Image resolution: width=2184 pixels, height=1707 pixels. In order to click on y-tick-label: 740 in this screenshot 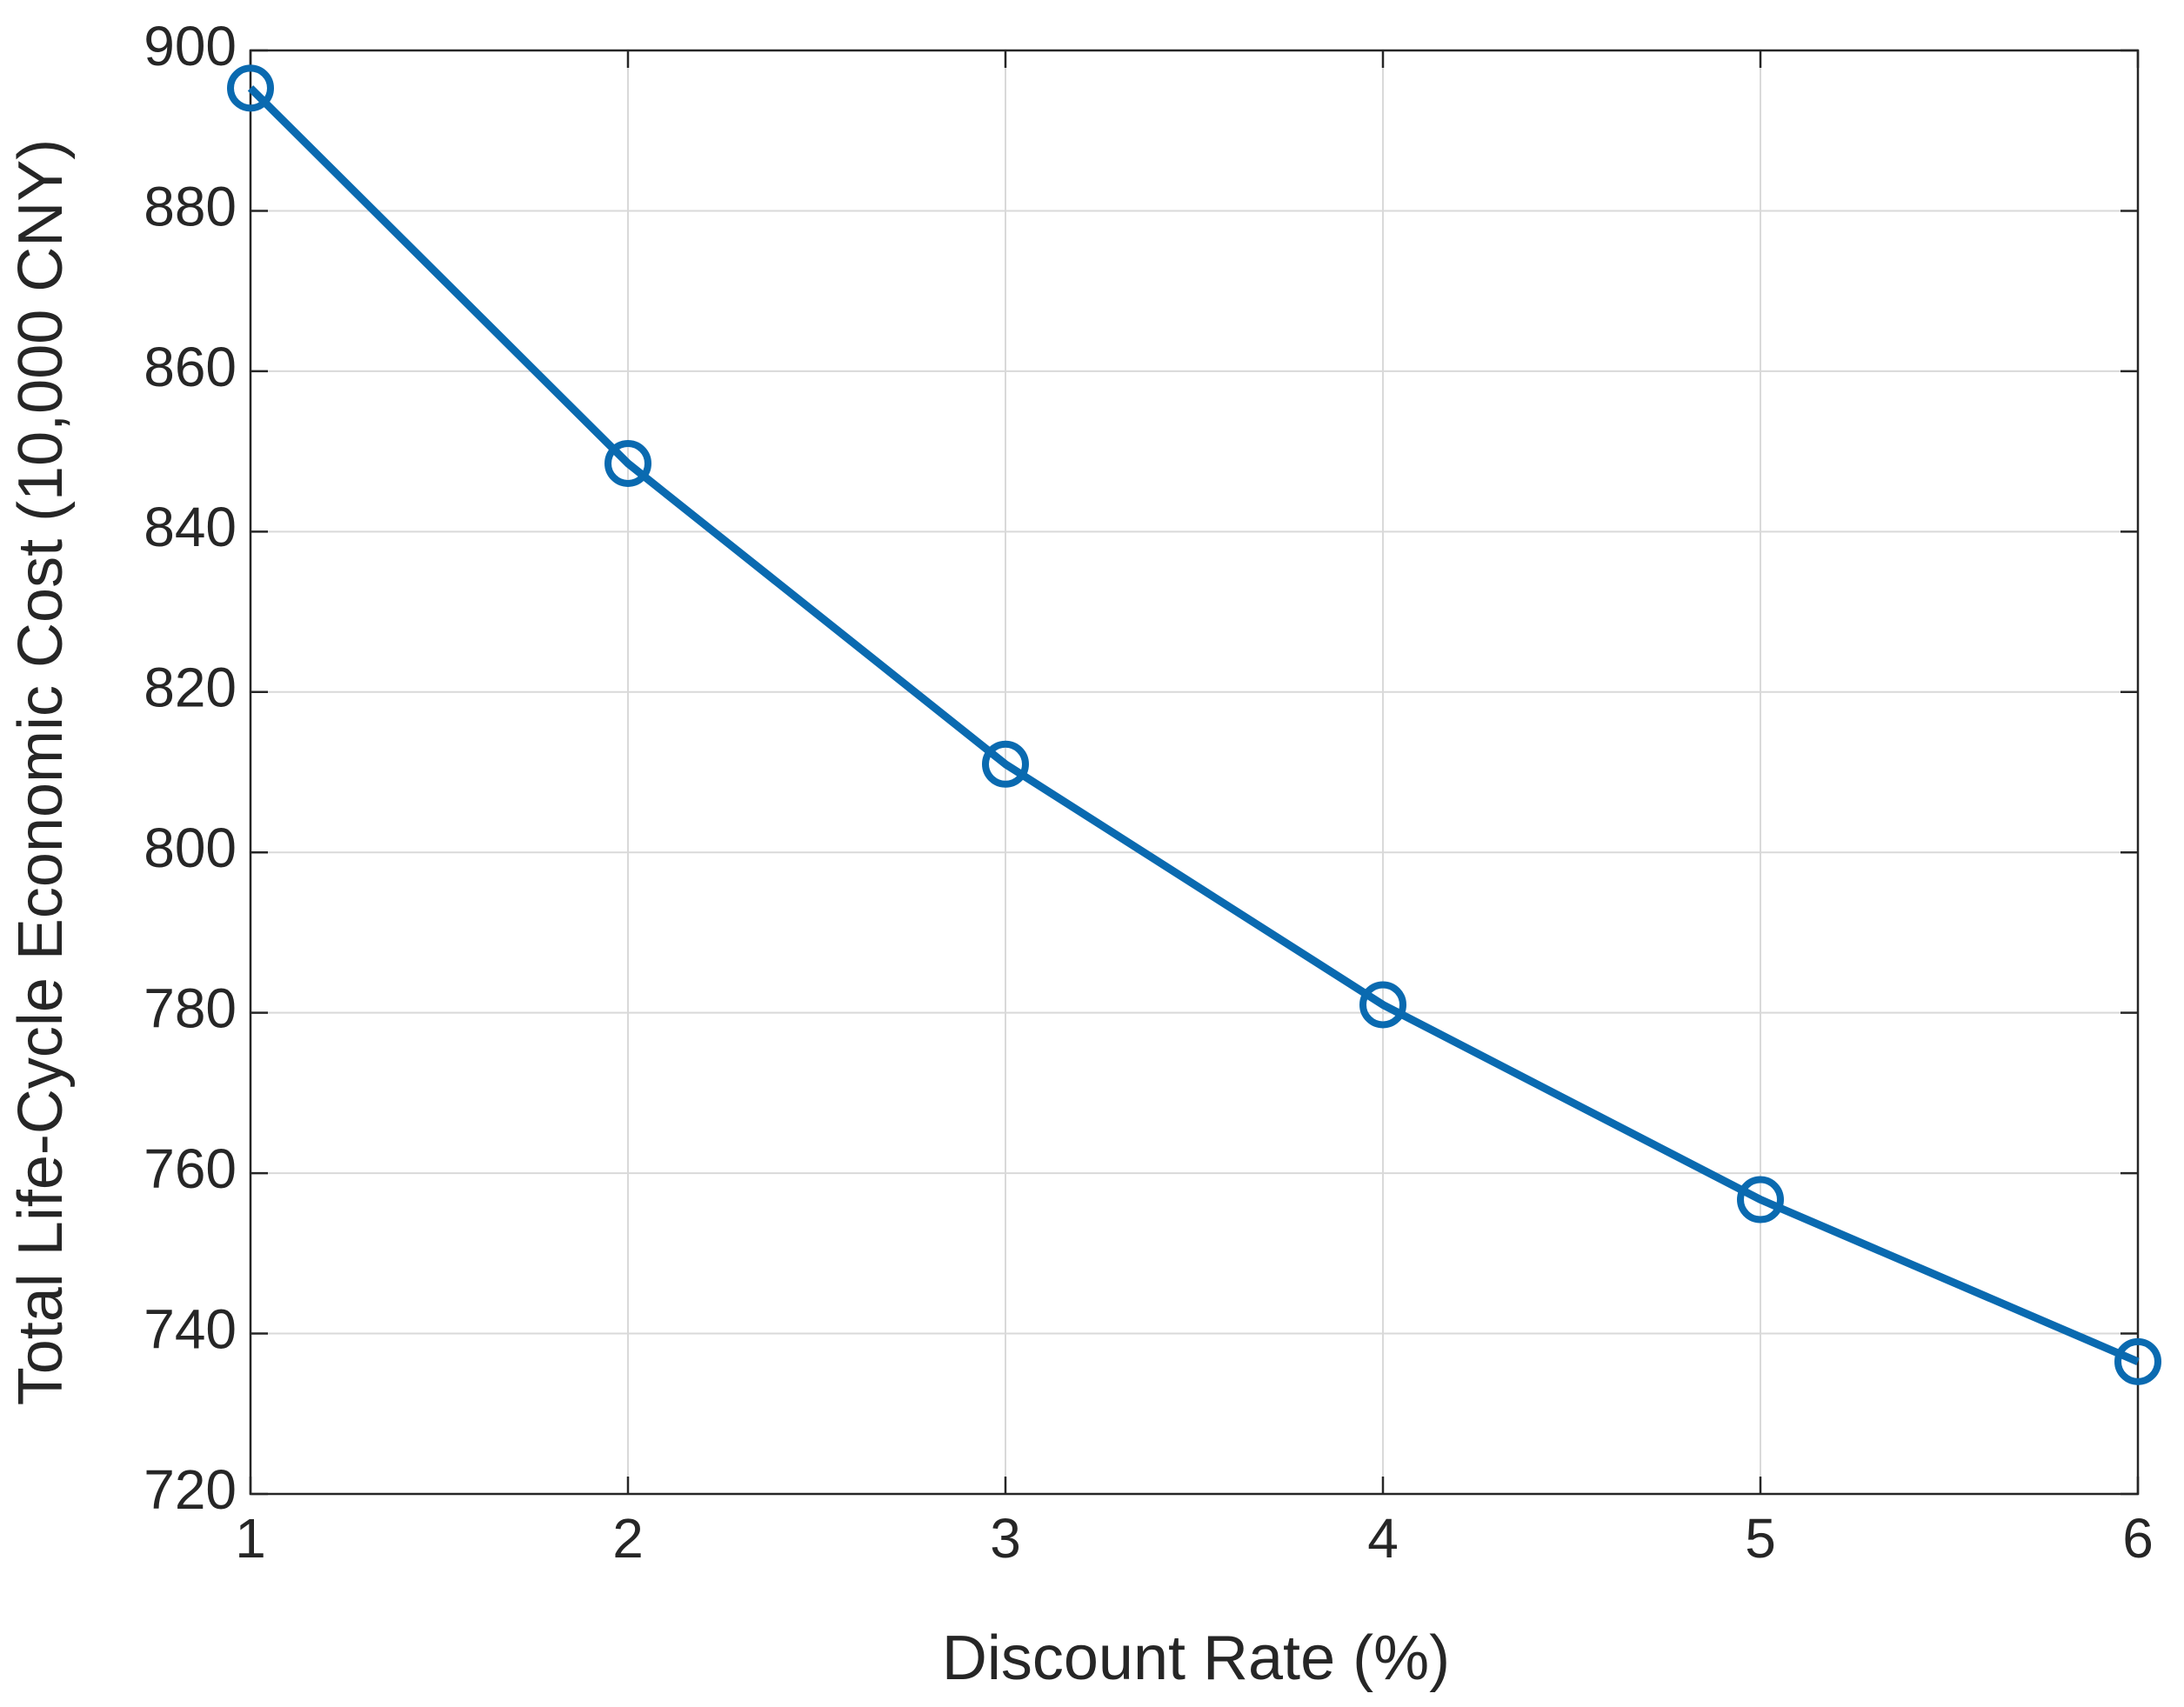, I will do `click(190, 1328)`.